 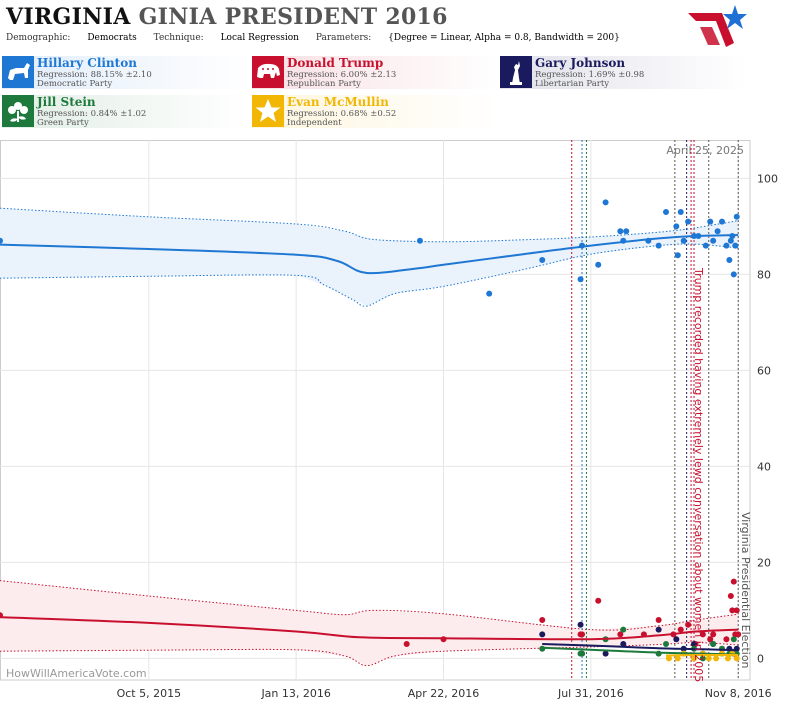 What do you see at coordinates (342, 75) in the screenshot?
I see `candidate-regression: Regression: 6.00% ±2.13` at bounding box center [342, 75].